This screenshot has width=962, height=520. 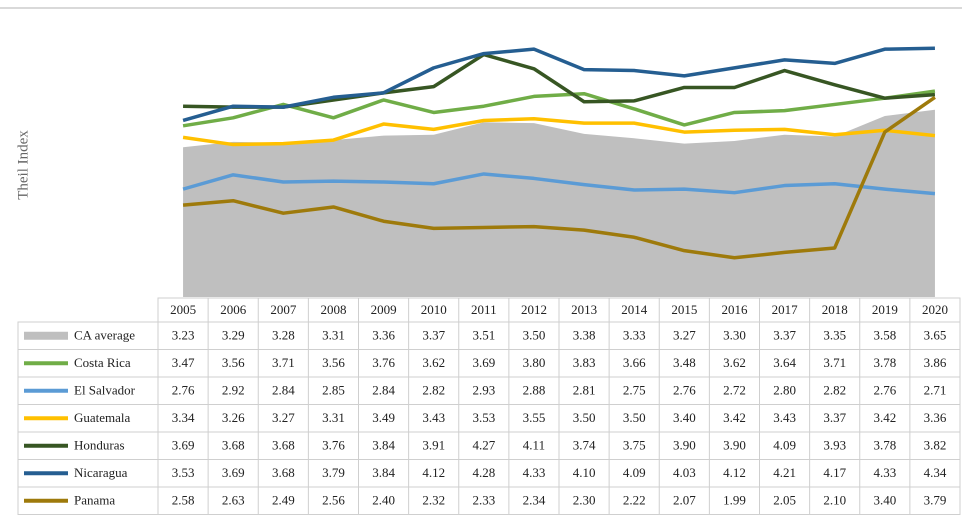 What do you see at coordinates (834, 445) in the screenshot?
I see `table-value: 3.93` at bounding box center [834, 445].